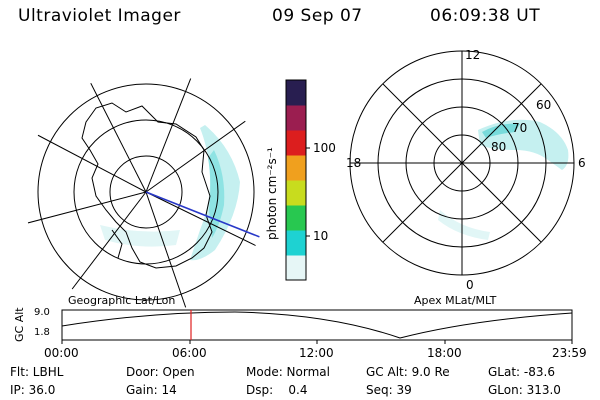 The image size is (600, 400). What do you see at coordinates (389, 390) in the screenshot?
I see `status-seq: Seq: 39` at bounding box center [389, 390].